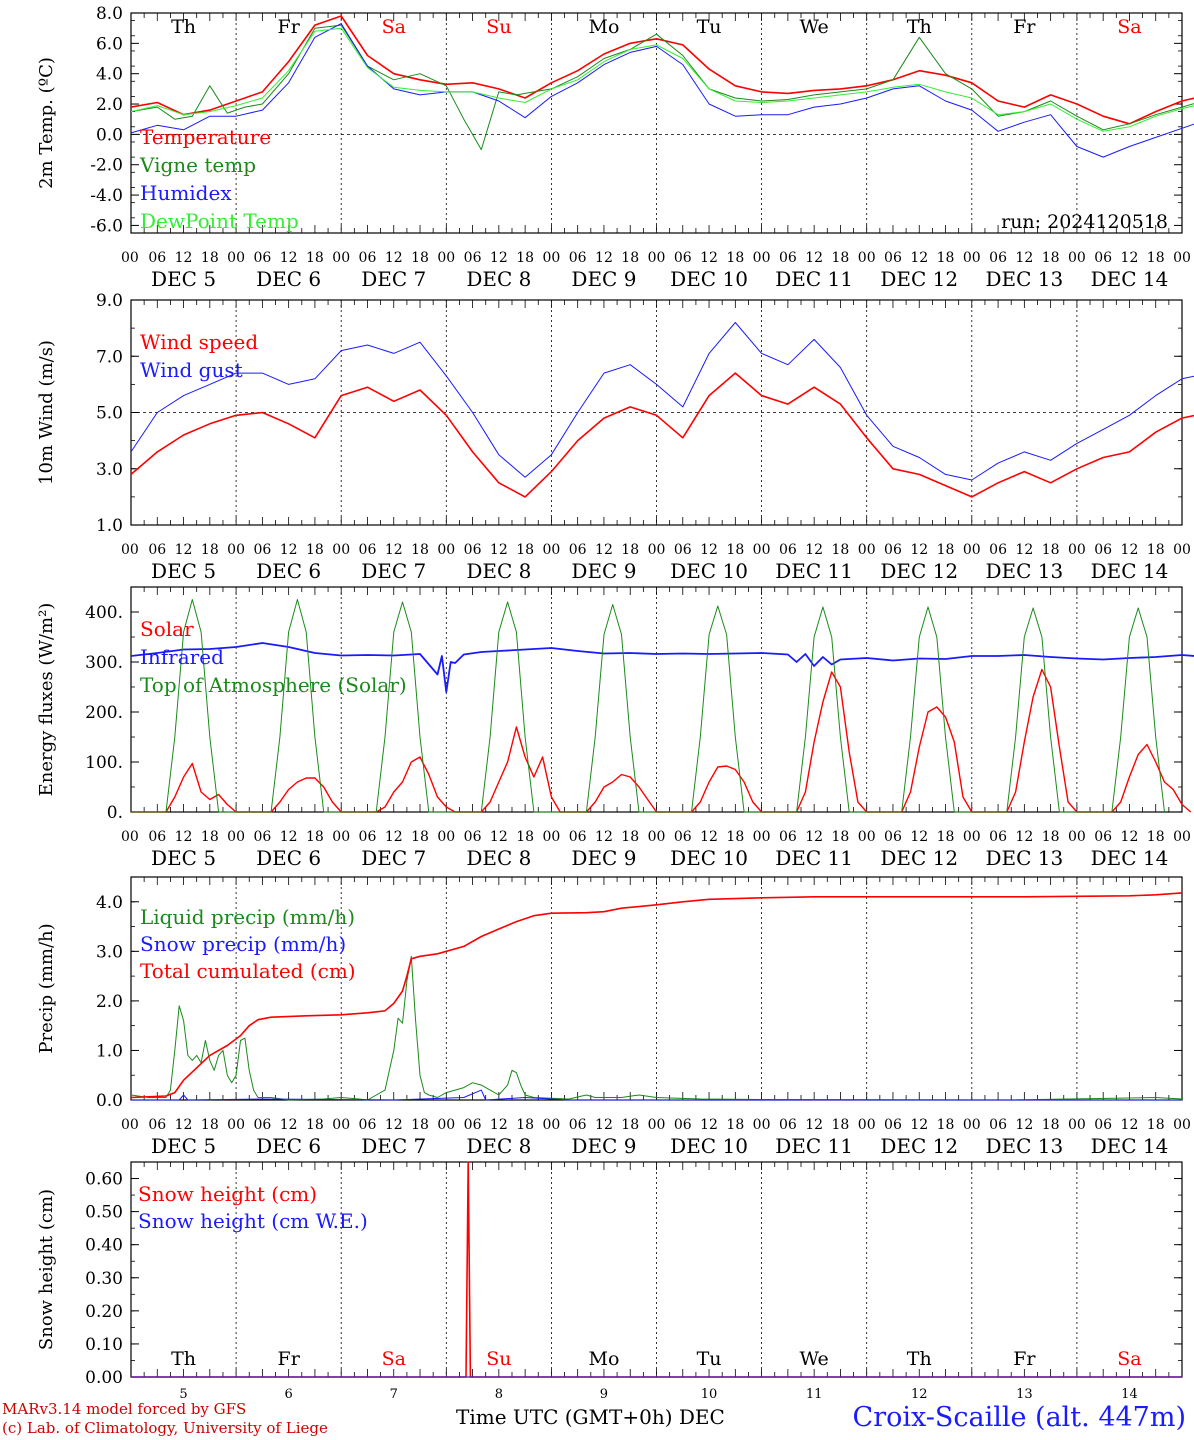 The image size is (1194, 1440). What do you see at coordinates (247, 917) in the screenshot?
I see `legend-entry: Liquid precip (mm/h)` at bounding box center [247, 917].